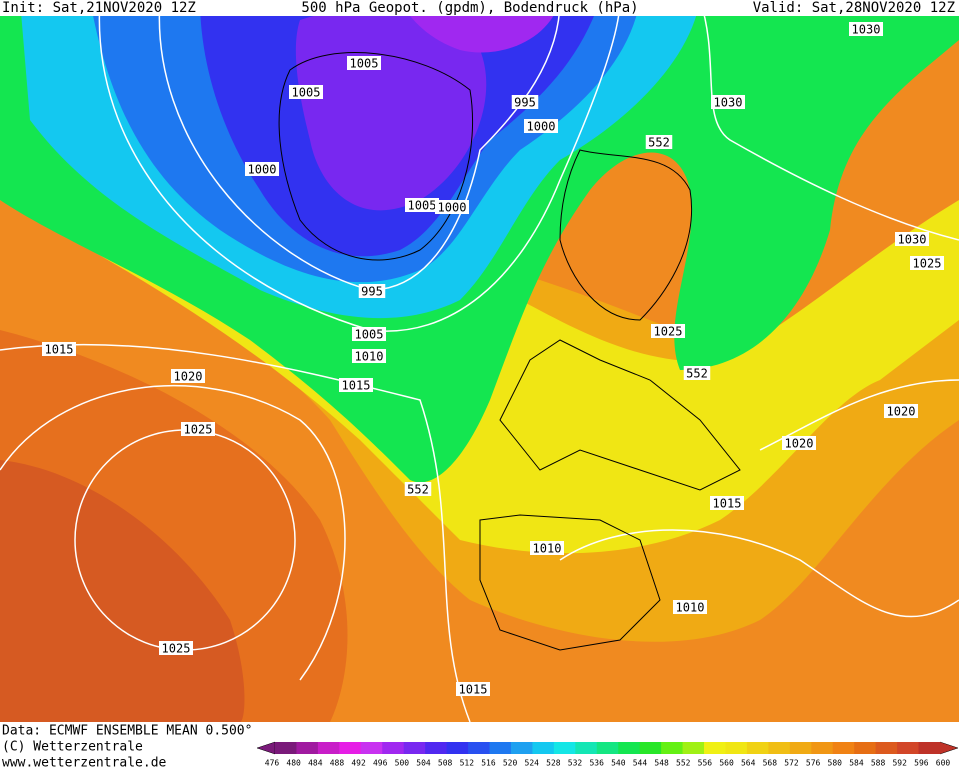 The image size is (959, 770). Describe the element at coordinates (99, 8) in the screenshot. I see `init-time: Init: Sat,21NOV2020 12Z` at that location.